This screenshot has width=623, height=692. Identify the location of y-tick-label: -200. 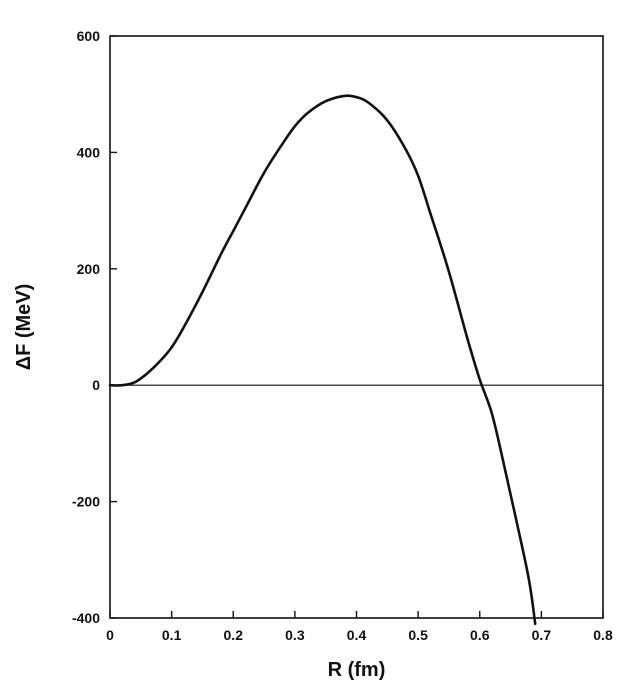
(86, 502).